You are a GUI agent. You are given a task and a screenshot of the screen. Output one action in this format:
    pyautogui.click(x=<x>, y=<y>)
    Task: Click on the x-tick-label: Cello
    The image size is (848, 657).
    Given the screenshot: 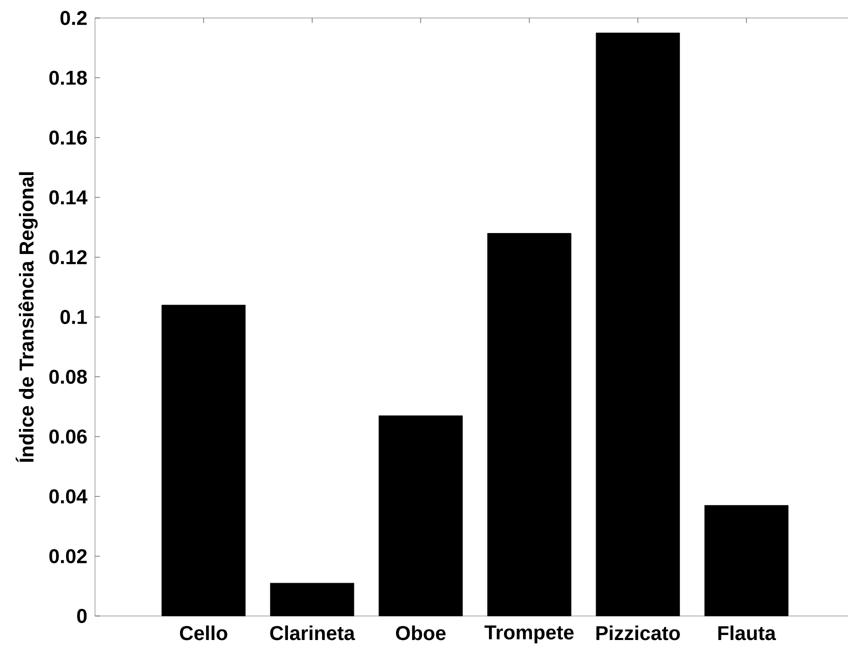 What is the action you would take?
    pyautogui.click(x=204, y=633)
    